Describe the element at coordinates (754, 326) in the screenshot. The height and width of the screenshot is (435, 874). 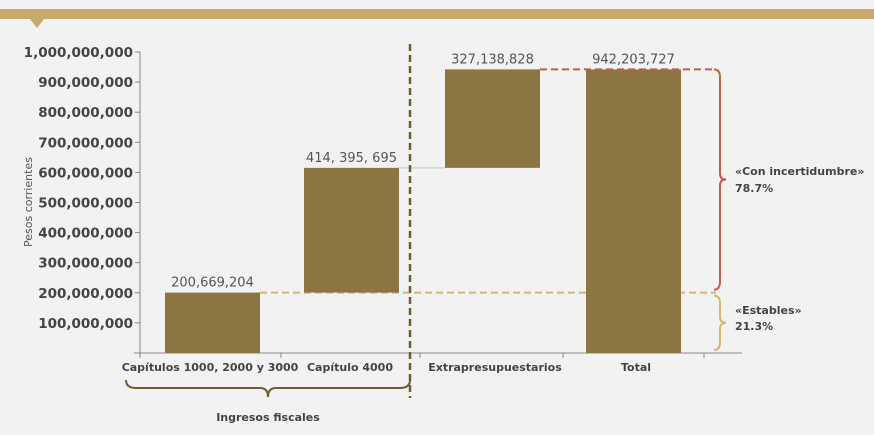
I see `stable-percent: 21.3%` at that location.